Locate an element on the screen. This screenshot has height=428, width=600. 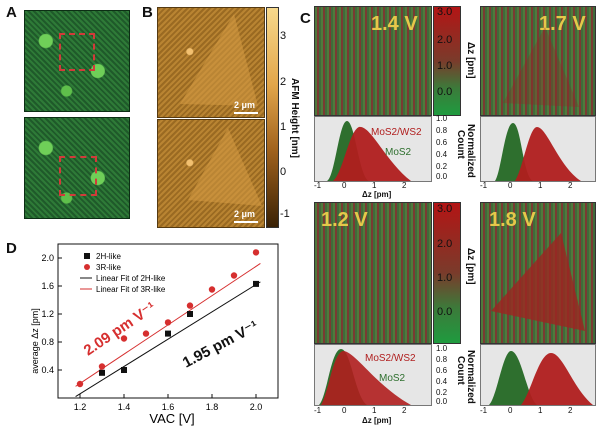
dz-map-1-8v: 1.8 V is located at coordinates (538, 273).